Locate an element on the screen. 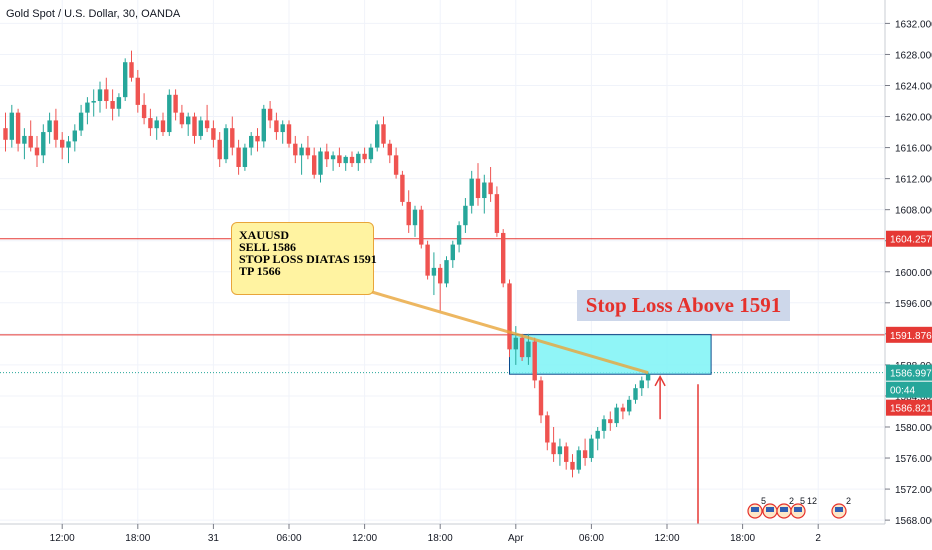 The width and height of the screenshot is (932, 550). price-tick-label: 1576.000 is located at coordinates (913, 459).